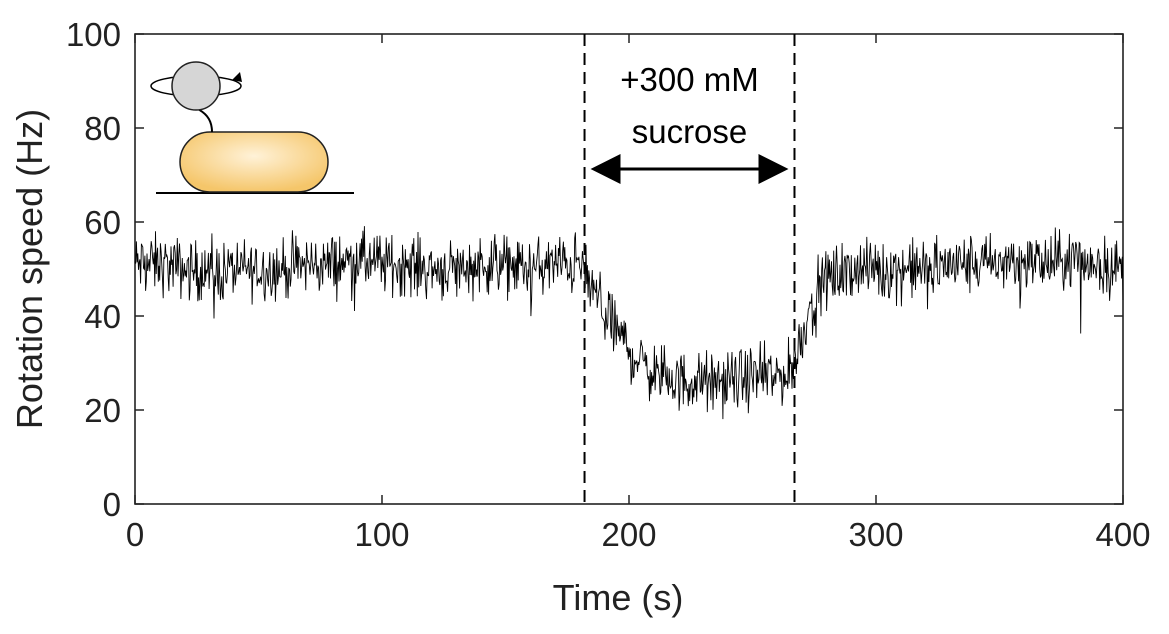 This screenshot has width=1169, height=634. Describe the element at coordinates (135, 534) in the screenshot. I see `x-tick-label: 0` at that location.